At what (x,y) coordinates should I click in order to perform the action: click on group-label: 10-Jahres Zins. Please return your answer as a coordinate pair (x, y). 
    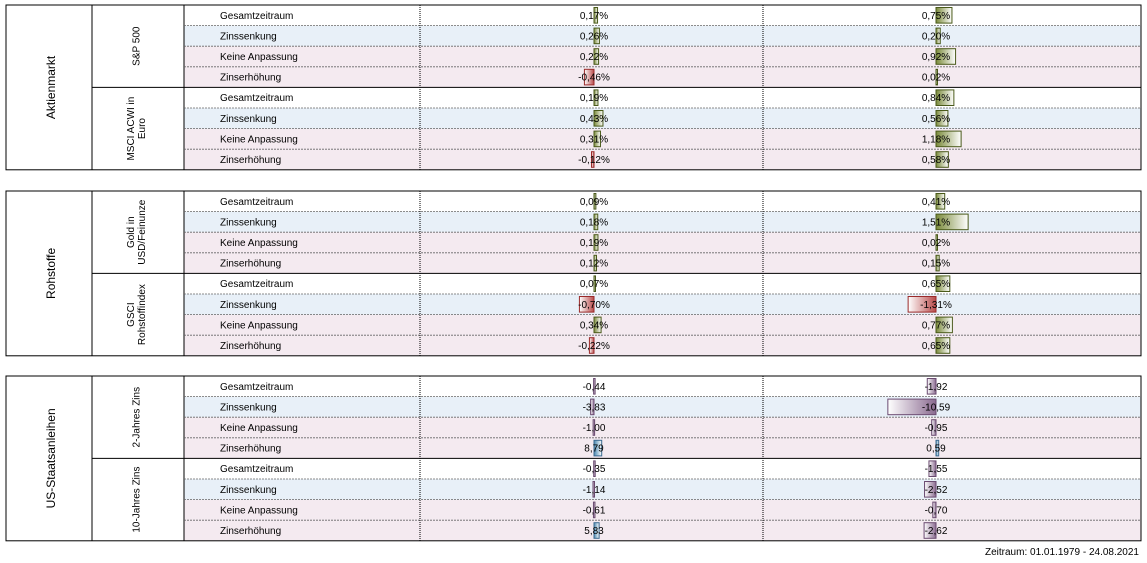
    Looking at the image, I should click on (137, 500).